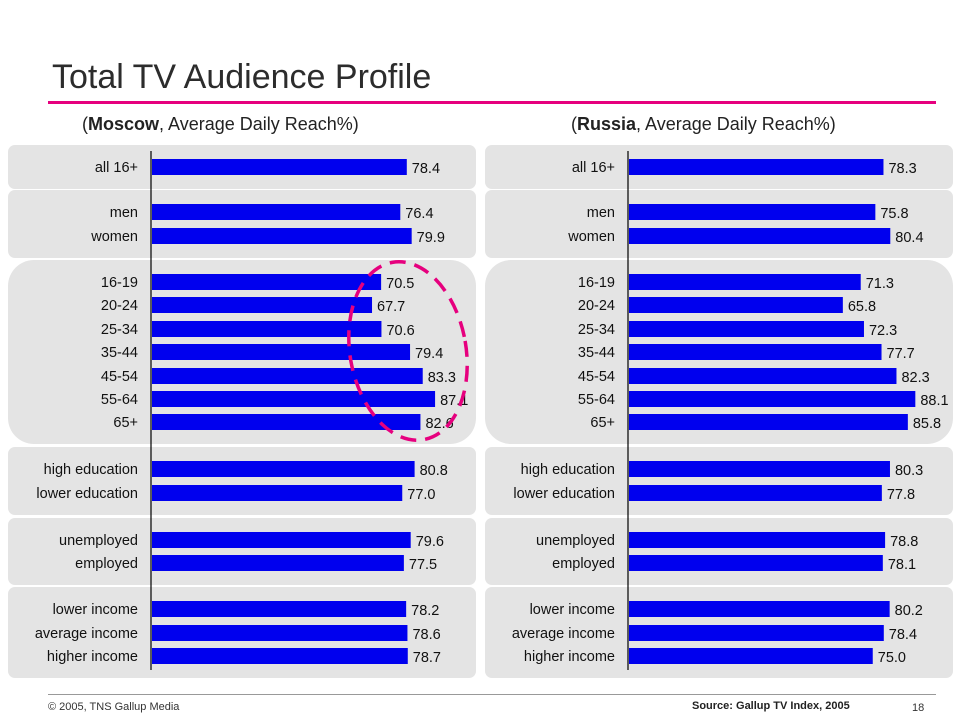  I want to click on value-label: 80.4, so click(909, 238).